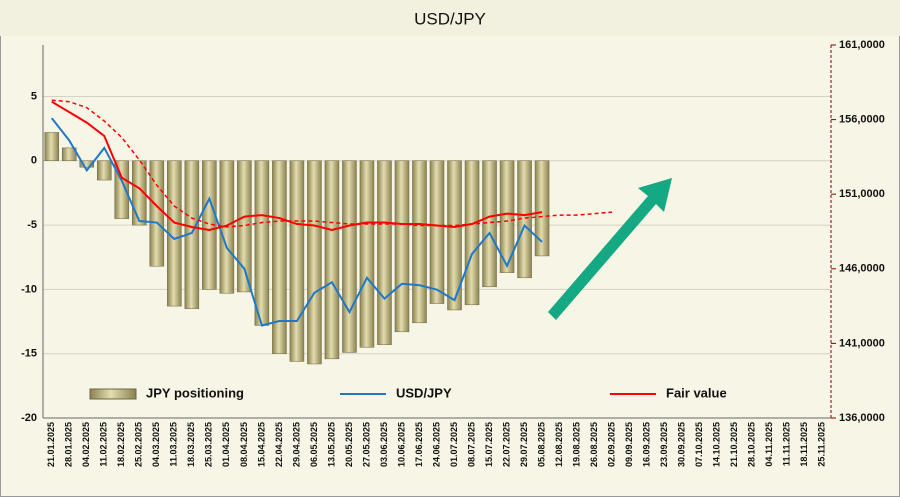 The width and height of the screenshot is (900, 497). Describe the element at coordinates (594, 444) in the screenshot. I see `x-tick-label: 26.08.2025` at that location.